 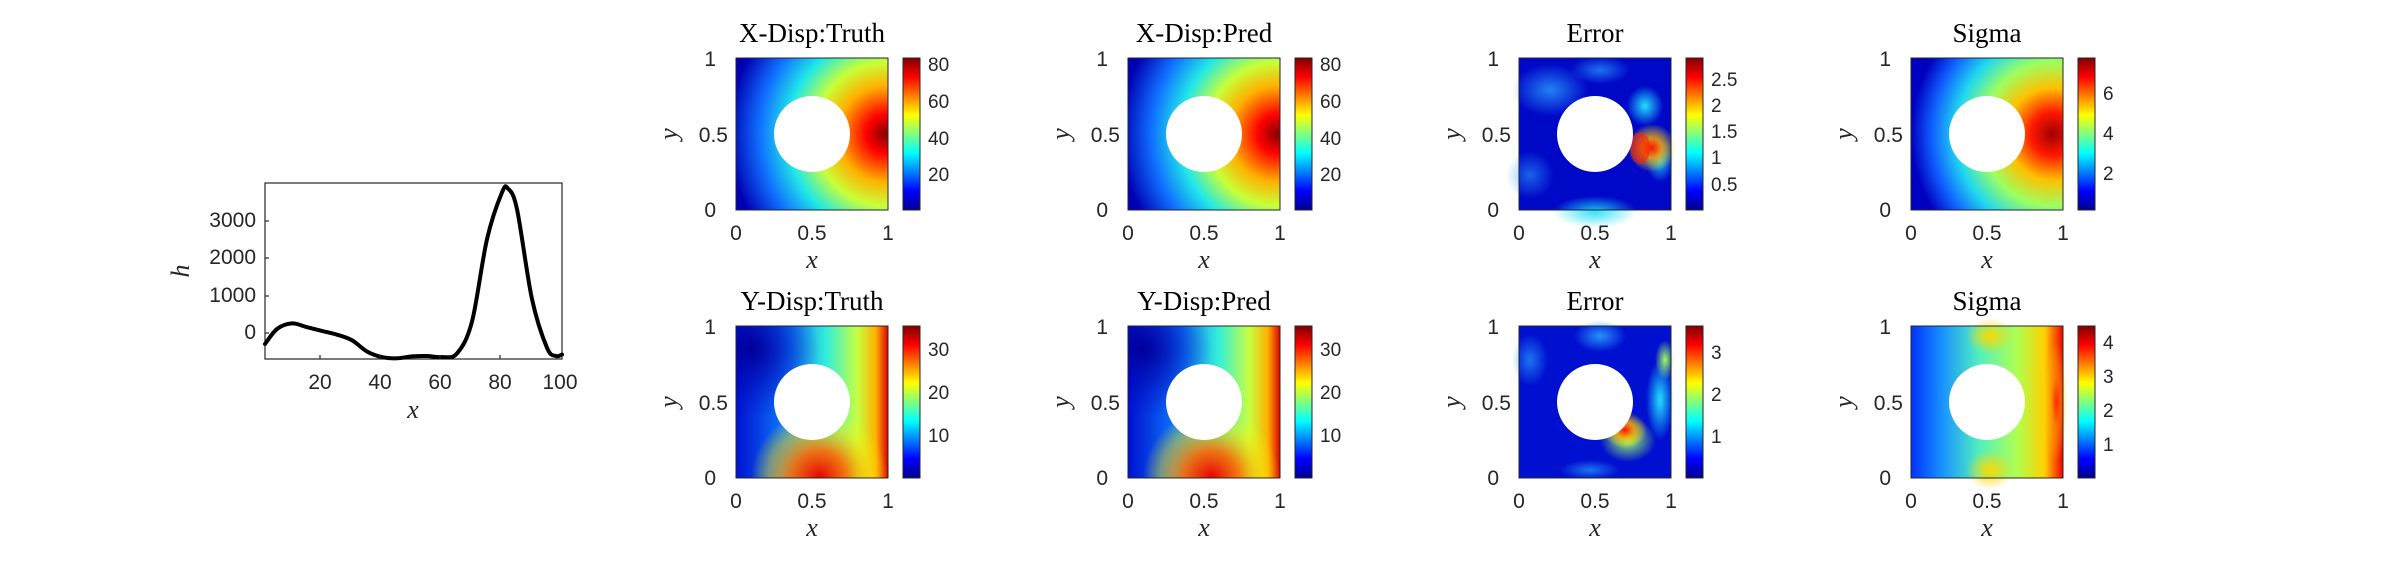 I want to click on panel-ydisp-pred: Y-Disp:Pred 10 20 30 0 0.5 1 0 0.5 1 x y, so click(x=1193, y=414).